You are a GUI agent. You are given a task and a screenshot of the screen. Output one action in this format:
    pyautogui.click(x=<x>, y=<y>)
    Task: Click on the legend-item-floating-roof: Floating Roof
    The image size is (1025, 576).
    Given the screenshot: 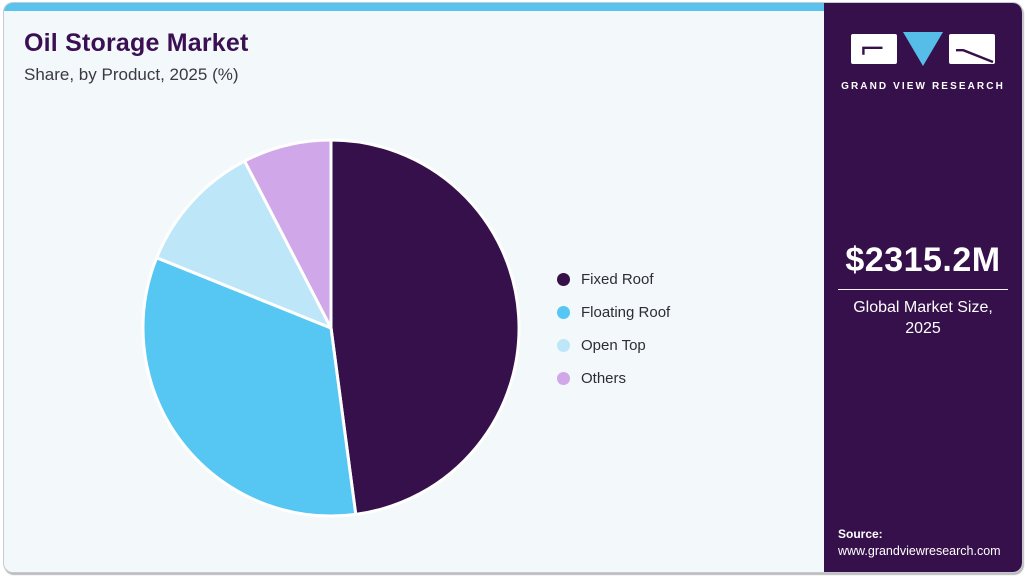 What is the action you would take?
    pyautogui.click(x=613, y=312)
    